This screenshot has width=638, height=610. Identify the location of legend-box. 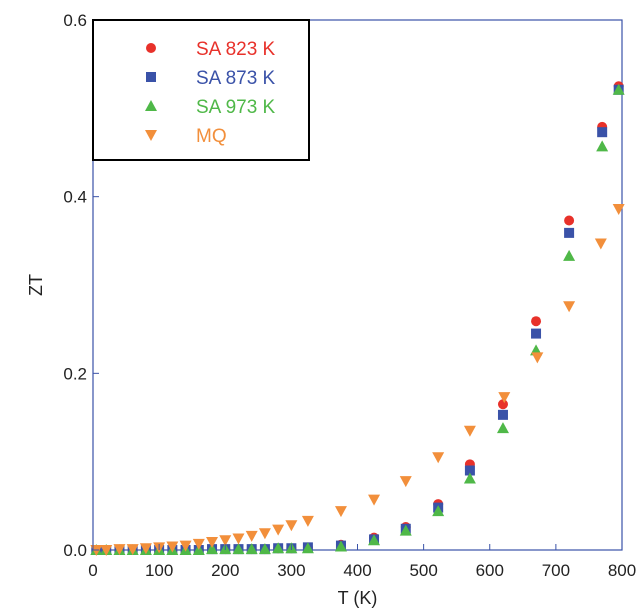
(201, 90).